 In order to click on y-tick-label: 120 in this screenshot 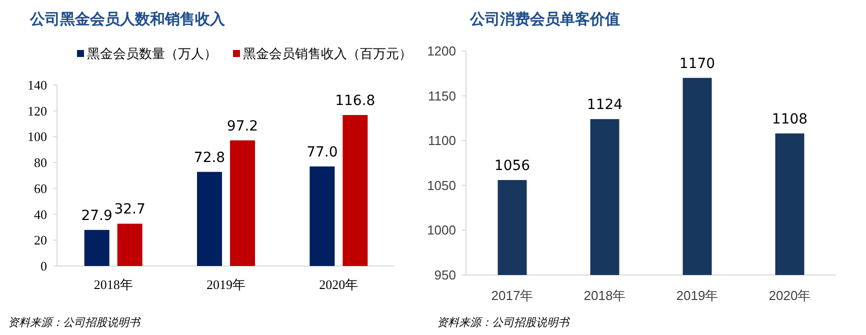, I will do `click(37, 110)`.